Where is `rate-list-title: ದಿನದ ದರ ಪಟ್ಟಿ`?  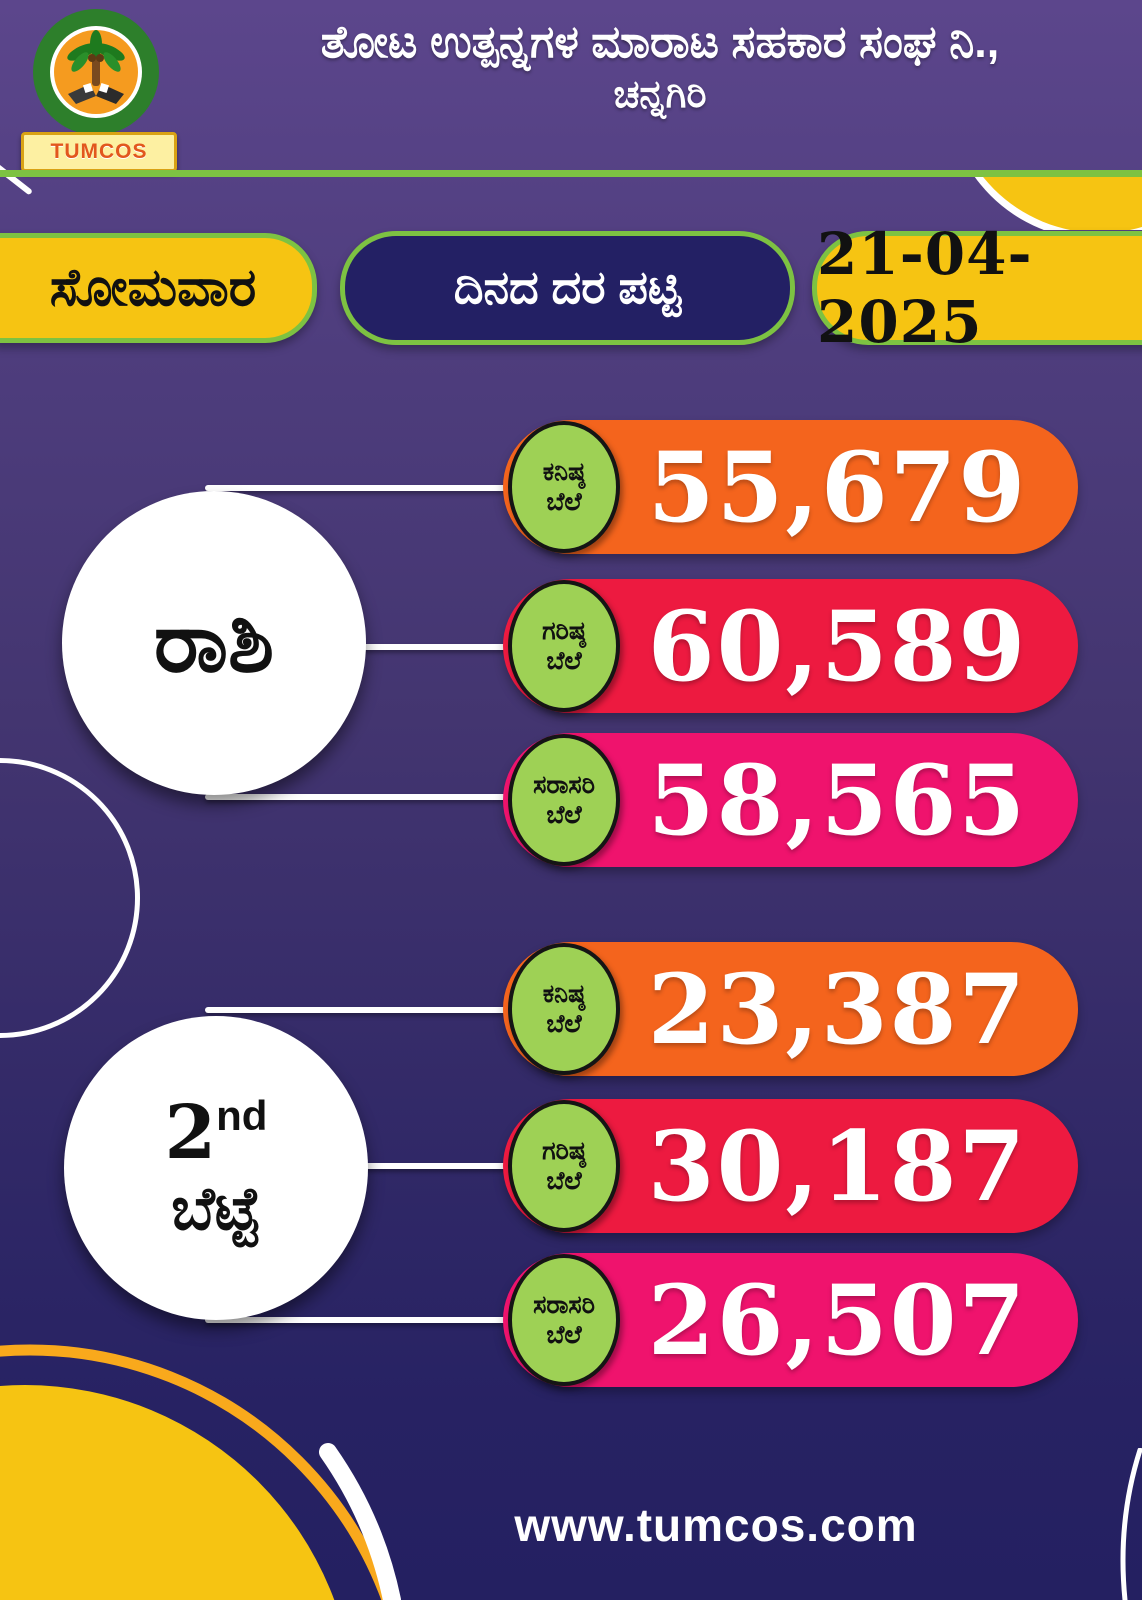 rate-list-title: ದಿನದ ದರ ಪಟ್ಟಿ is located at coordinates (567, 287).